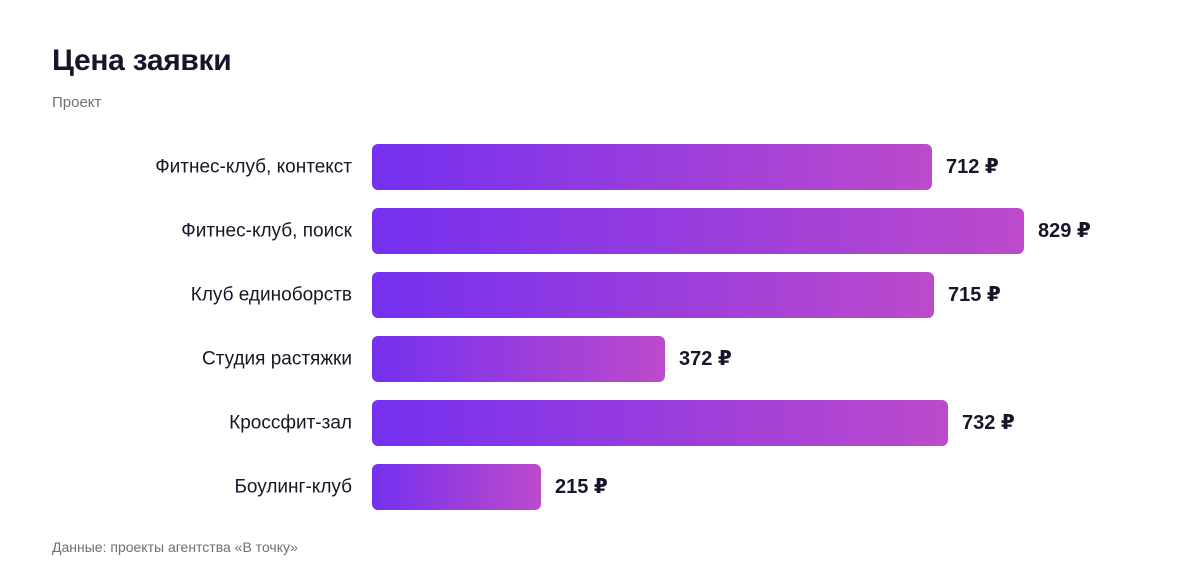 The width and height of the screenshot is (1200, 584). What do you see at coordinates (581, 487) in the screenshot?
I see `value-label: 215 ₽` at bounding box center [581, 487].